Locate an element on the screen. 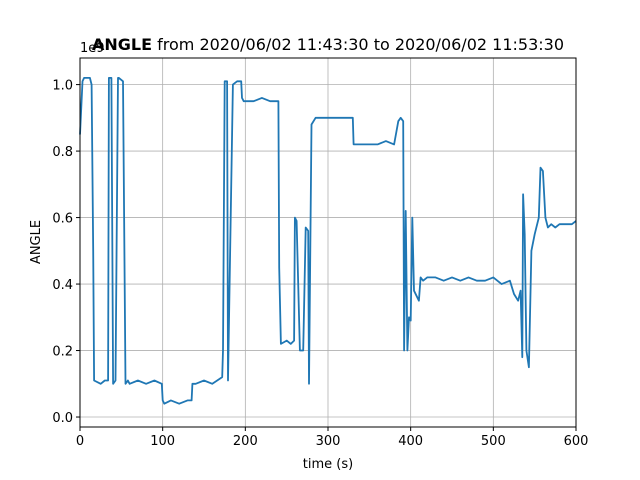  x-tick-label: 300 is located at coordinates (328, 441).